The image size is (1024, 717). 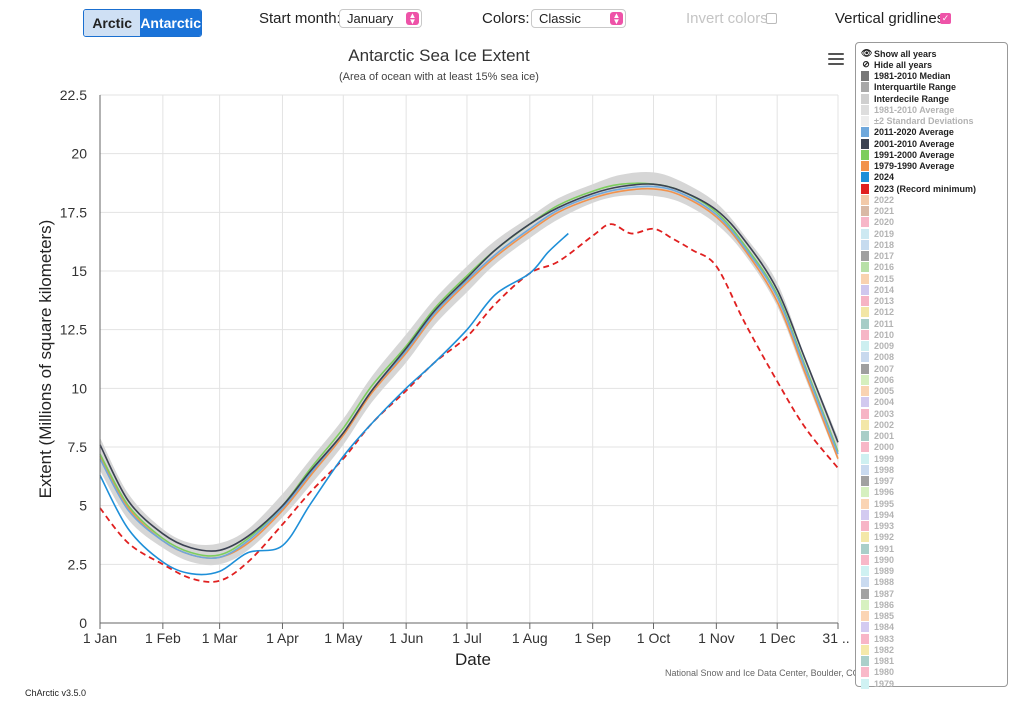 What do you see at coordinates (506, 18) in the screenshot?
I see `colors-label: Colors:` at bounding box center [506, 18].